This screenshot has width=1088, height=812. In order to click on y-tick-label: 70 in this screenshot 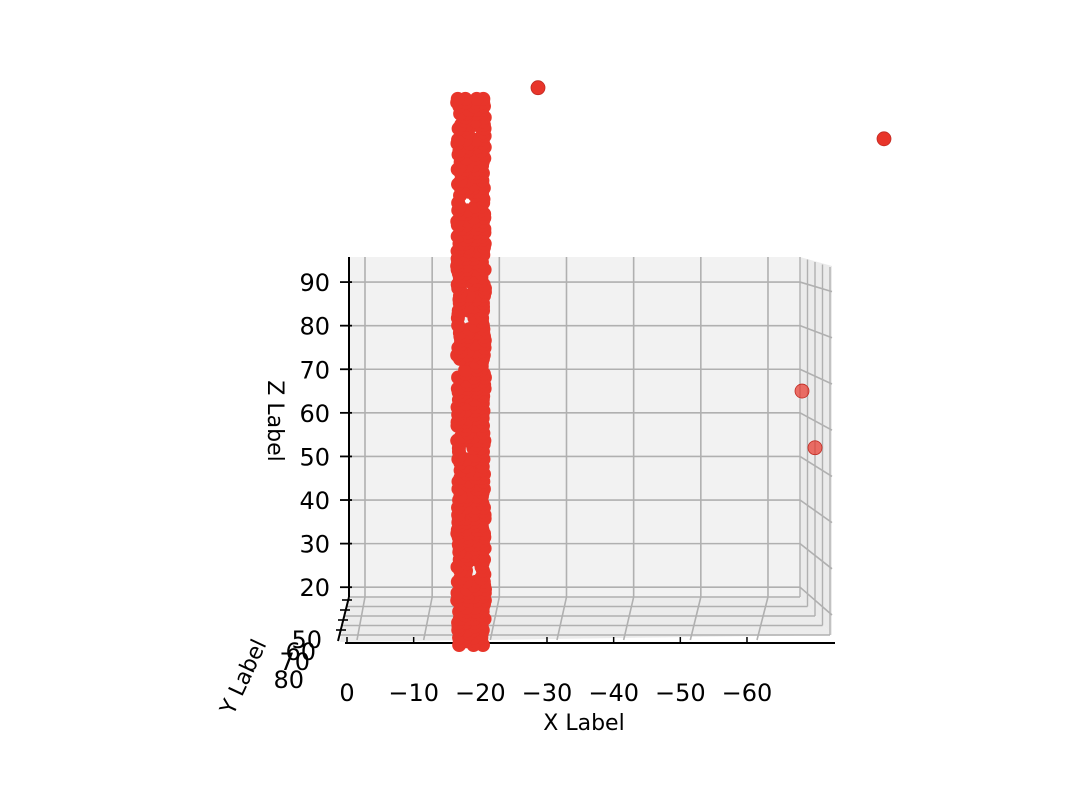, I will do `click(294, 662)`.